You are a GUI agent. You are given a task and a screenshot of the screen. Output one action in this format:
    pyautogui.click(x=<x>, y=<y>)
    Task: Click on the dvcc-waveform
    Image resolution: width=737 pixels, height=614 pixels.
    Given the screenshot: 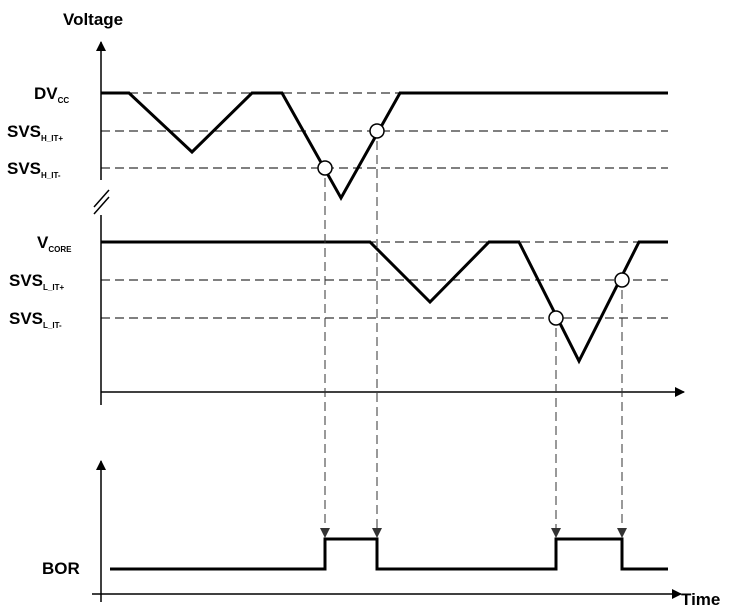 What is the action you would take?
    pyautogui.click(x=384, y=146)
    